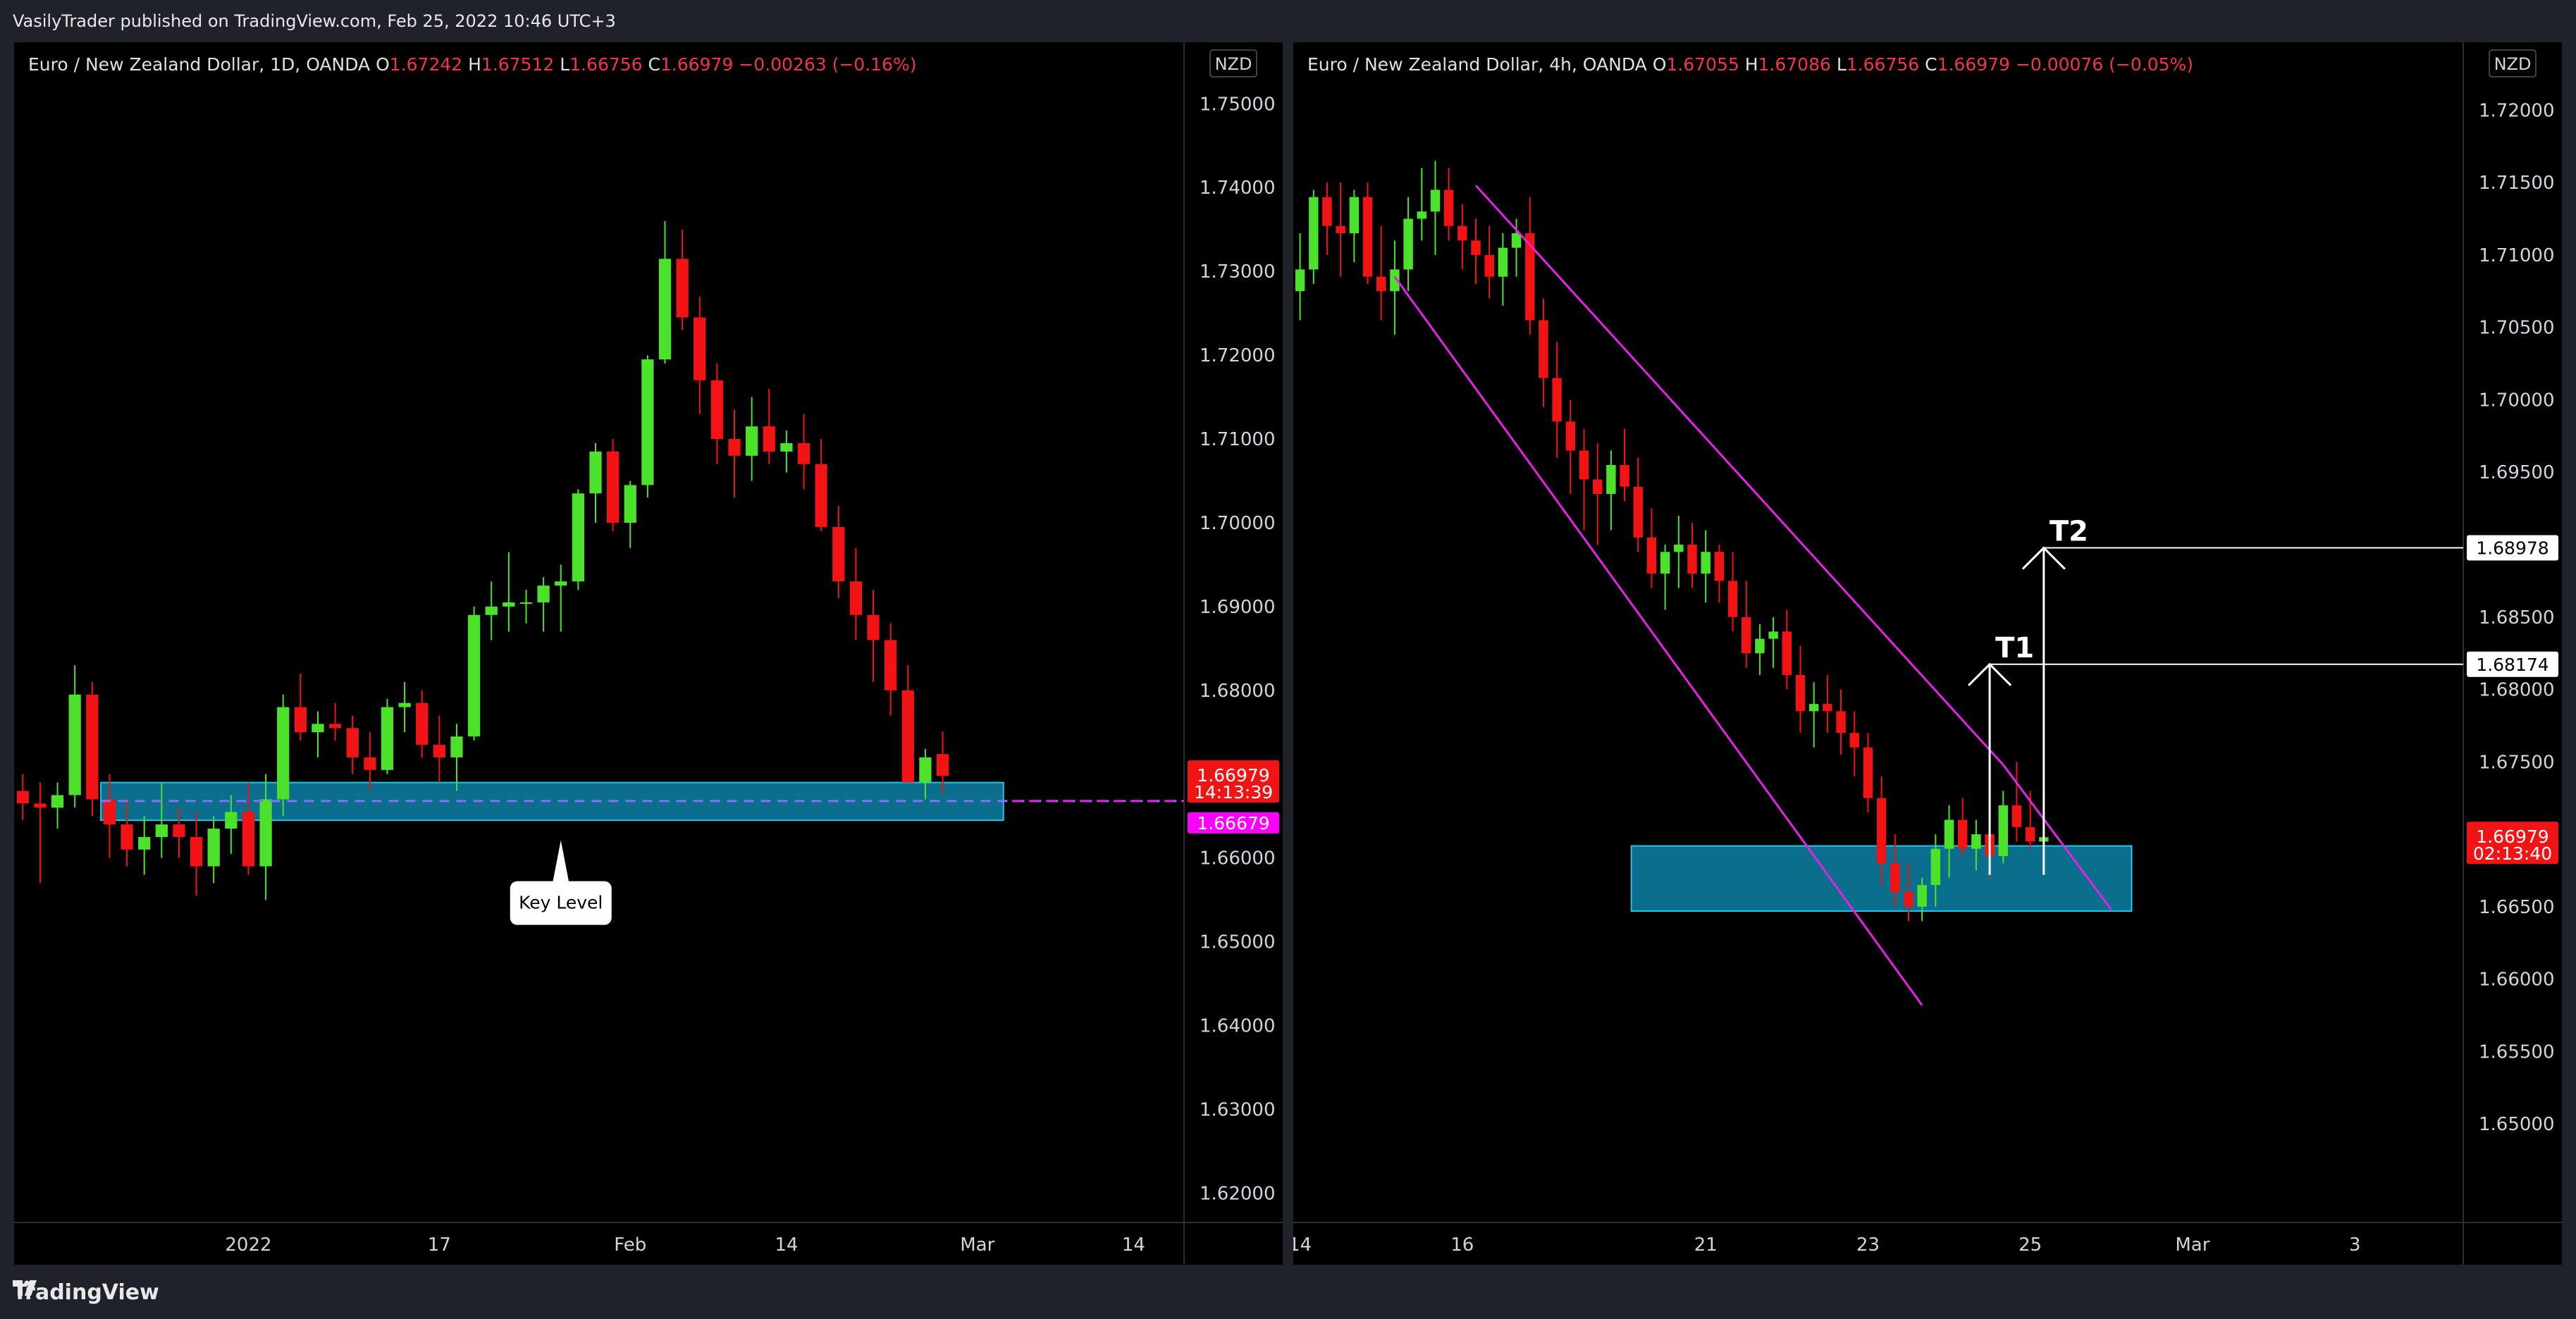 This screenshot has height=1319, width=2576. What do you see at coordinates (2512, 664) in the screenshot?
I see `target-price-badge` at bounding box center [2512, 664].